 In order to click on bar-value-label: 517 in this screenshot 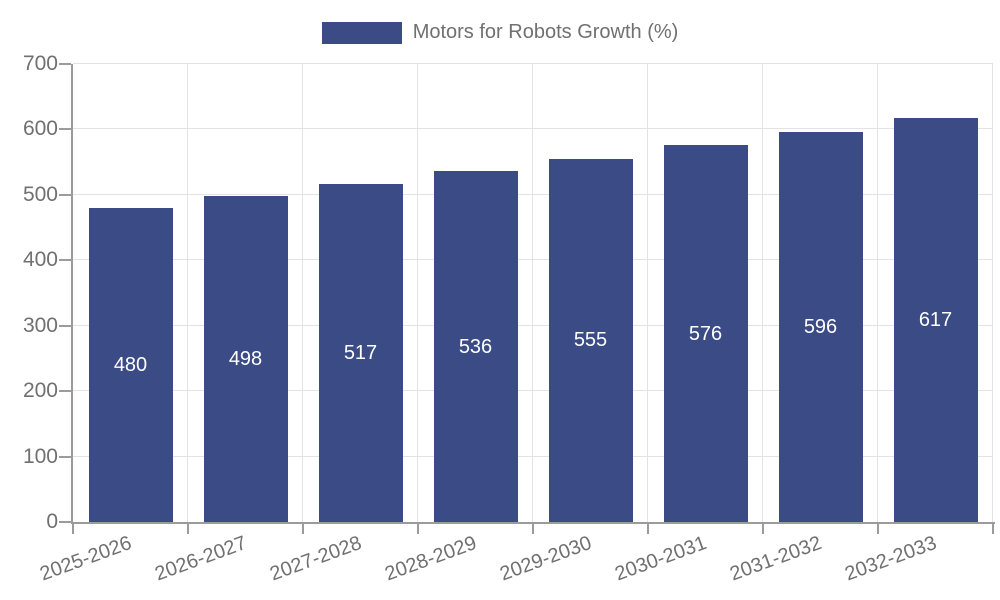, I will do `click(360, 352)`.